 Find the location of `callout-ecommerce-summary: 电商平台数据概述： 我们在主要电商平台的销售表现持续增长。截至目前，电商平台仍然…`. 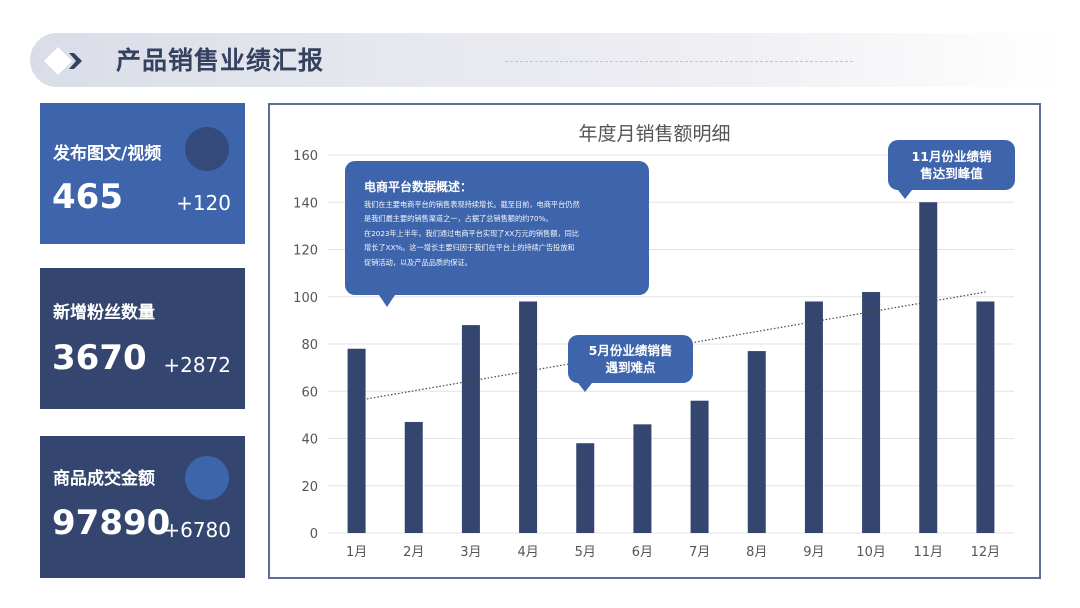

callout-ecommerce-summary: 电商平台数据概述： 我们在主要电商平台的销售表现持续增长。截至目前，电商平台仍然… is located at coordinates (497, 234).